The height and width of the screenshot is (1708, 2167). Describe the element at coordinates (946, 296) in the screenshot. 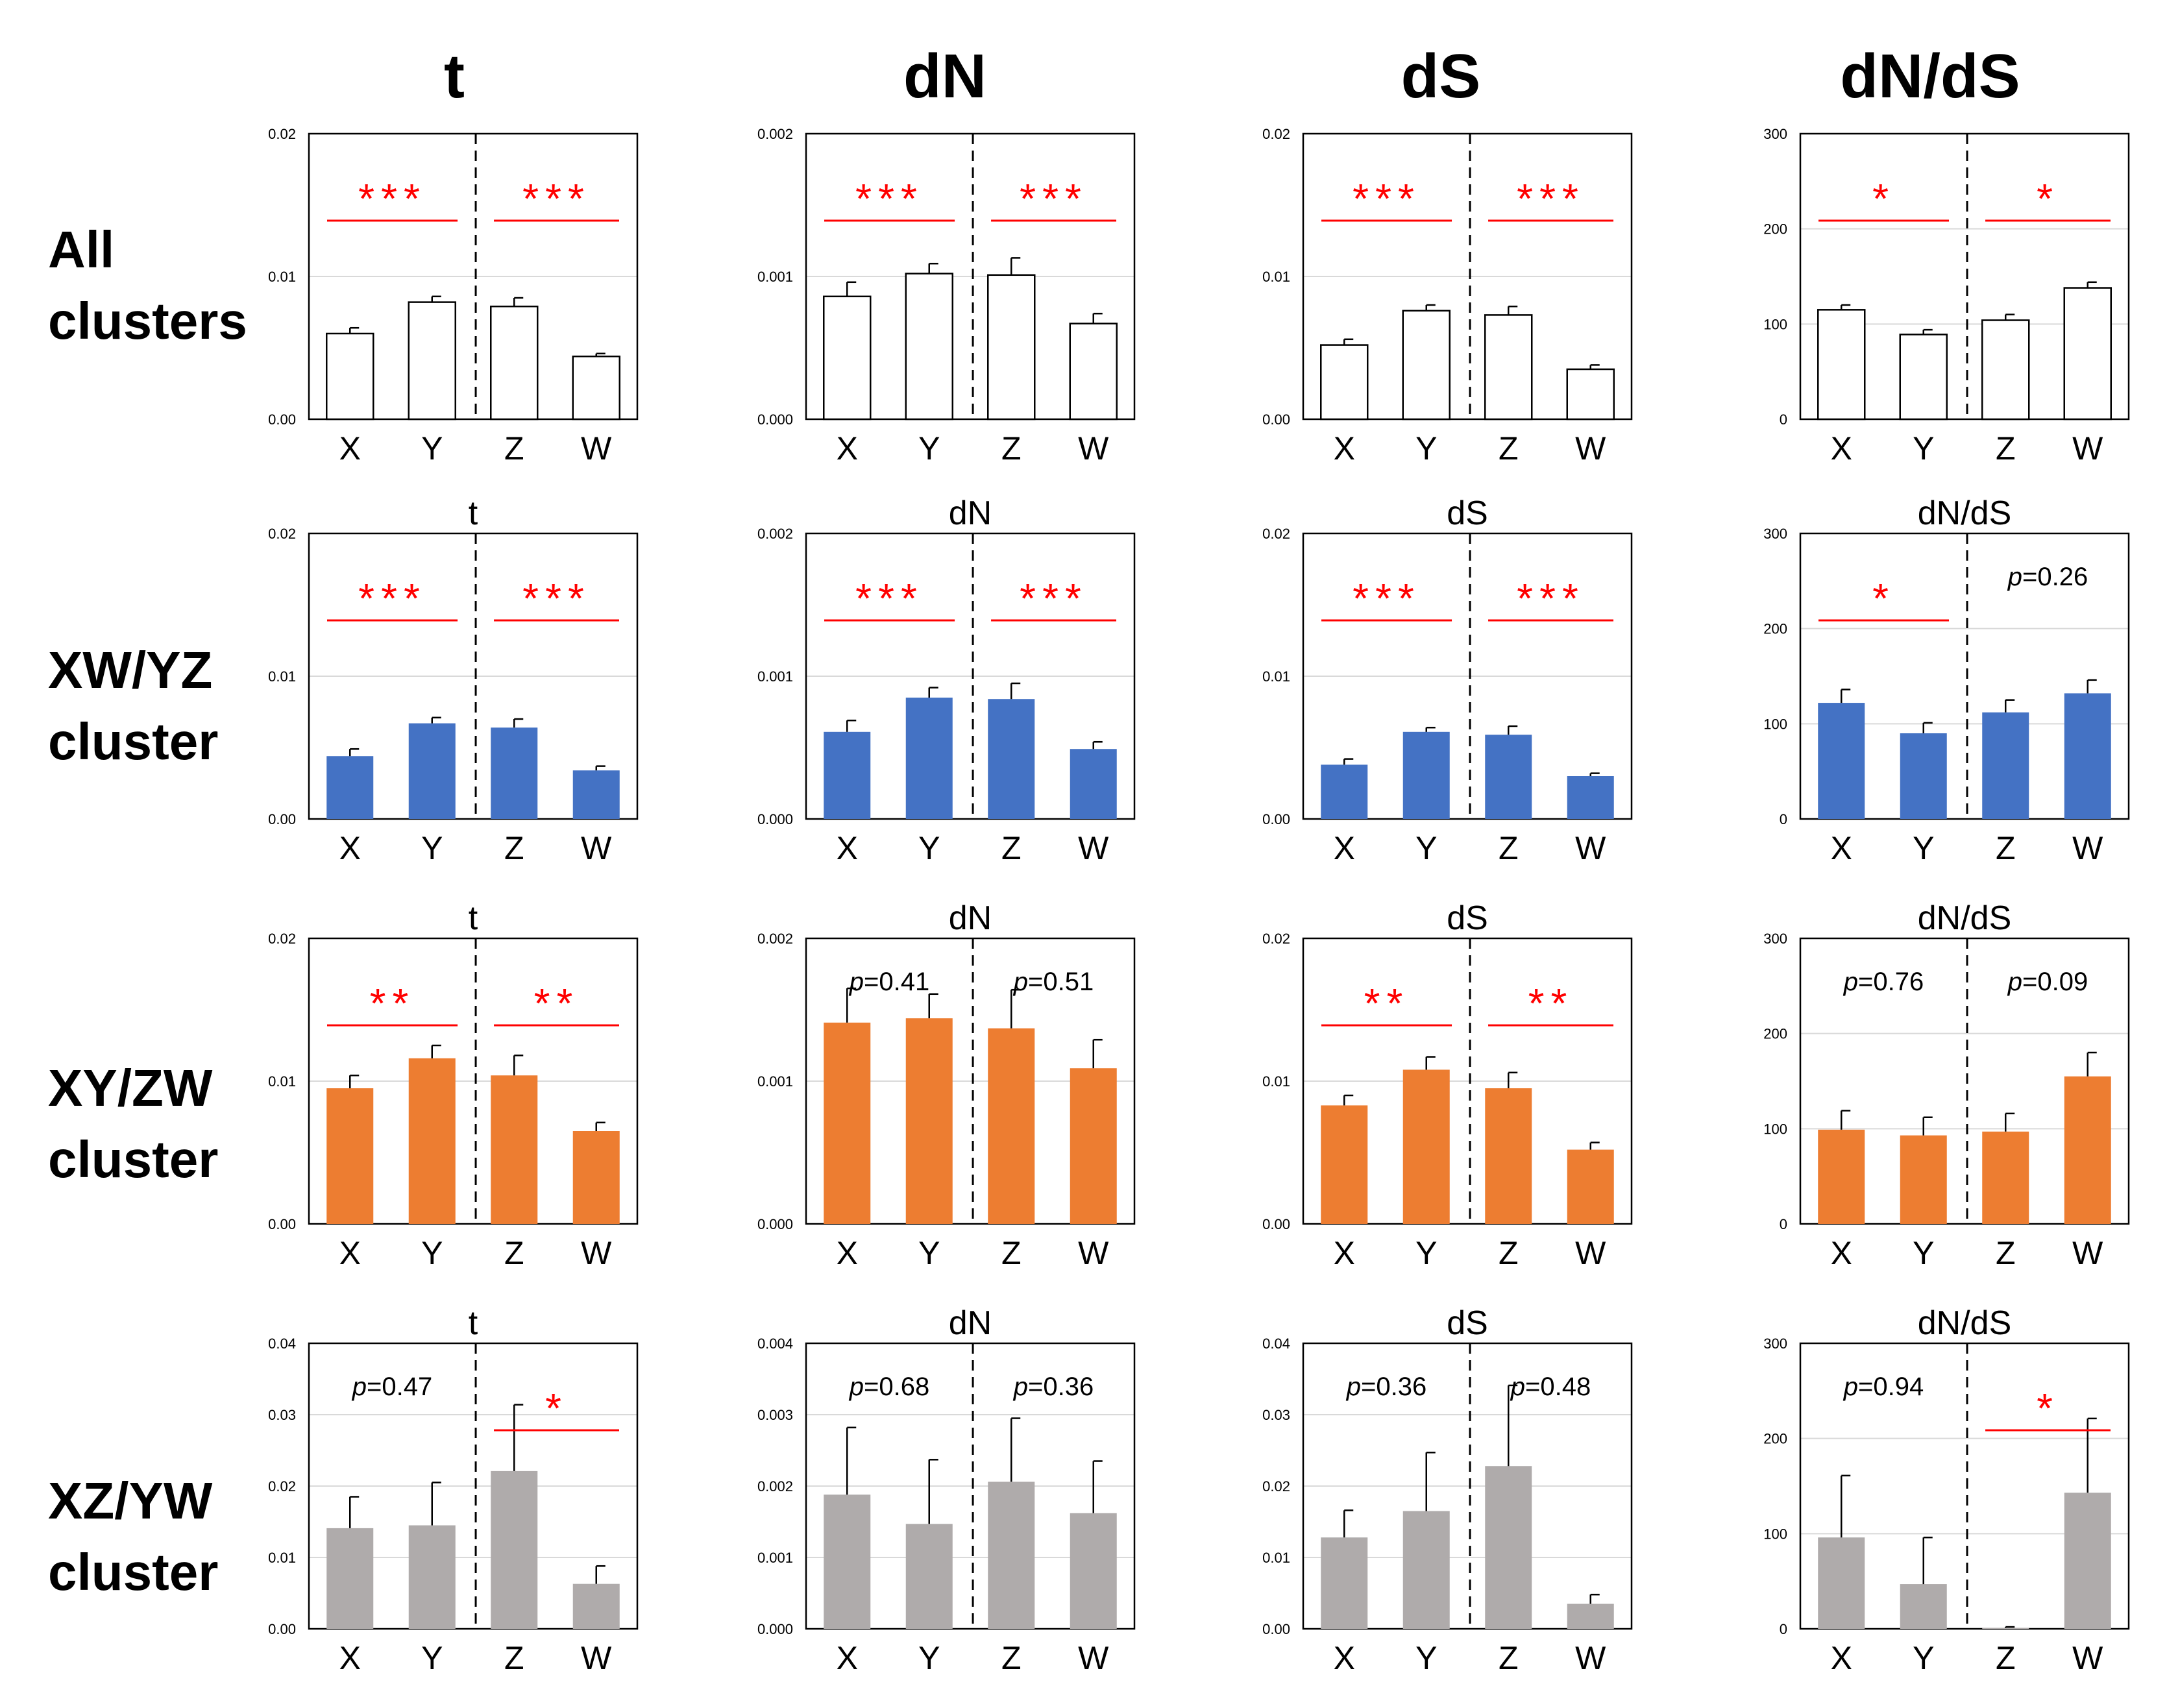

I see `chart-panel: 0.000 0.001 0.002 X Y Z W *** ***` at that location.